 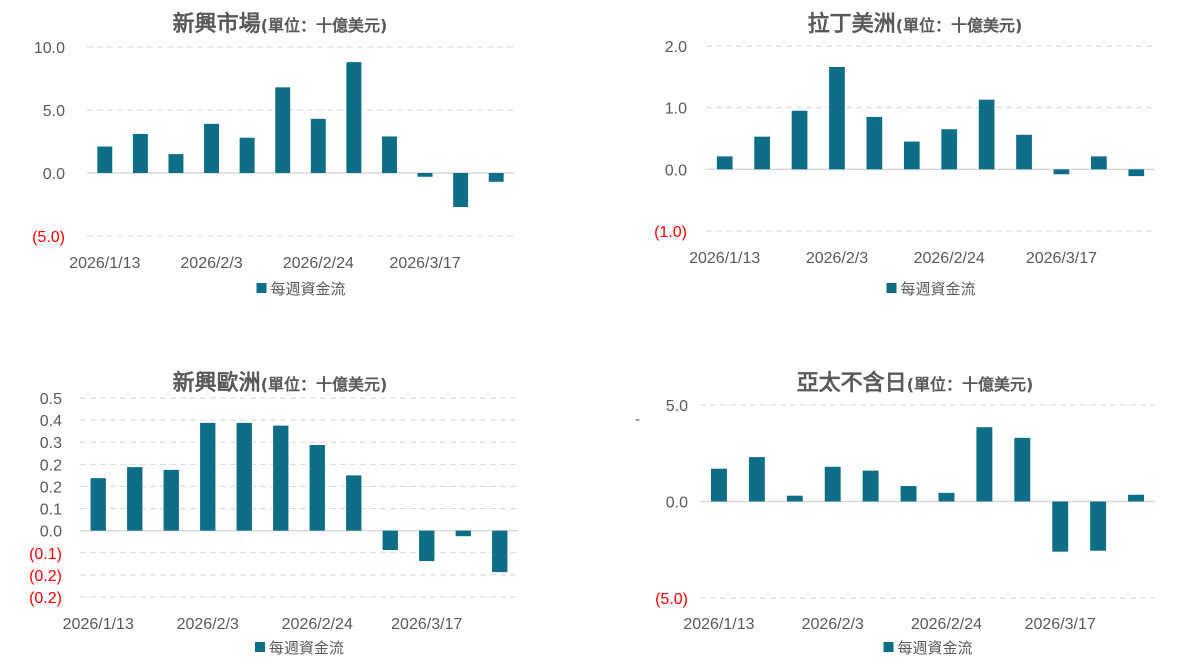 I want to click on chart-title: 新興市場(單位：十億美元), so click(x=280, y=24).